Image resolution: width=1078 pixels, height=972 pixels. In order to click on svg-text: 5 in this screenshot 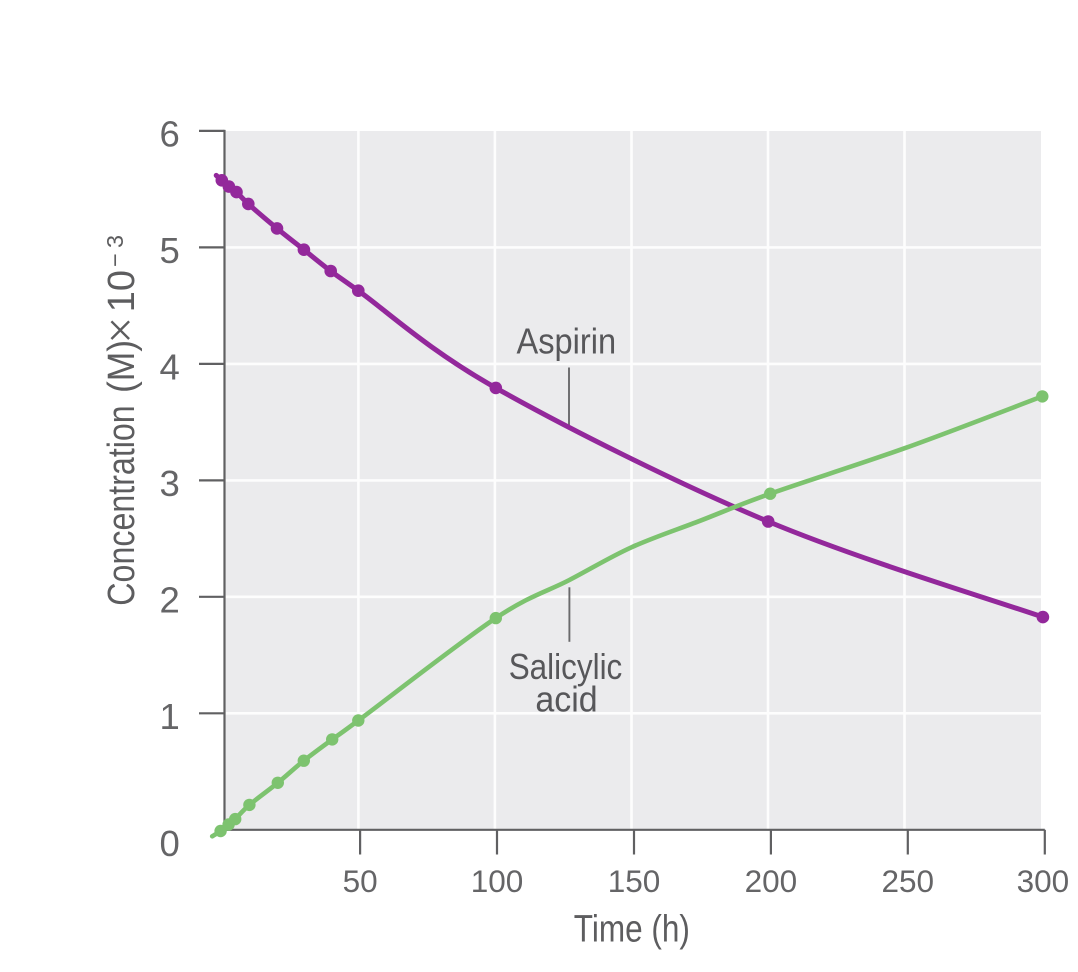, I will do `click(169, 250)`.